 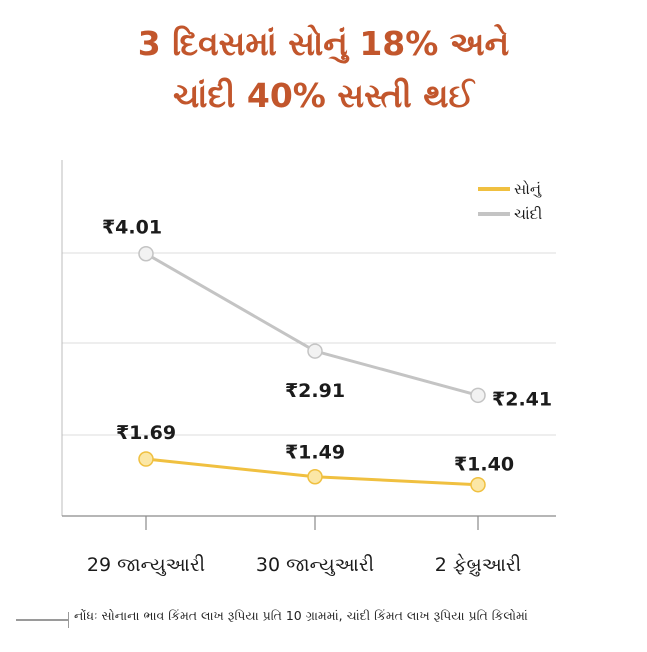 I want to click on legend-label: ચાંદી, so click(x=528, y=214).